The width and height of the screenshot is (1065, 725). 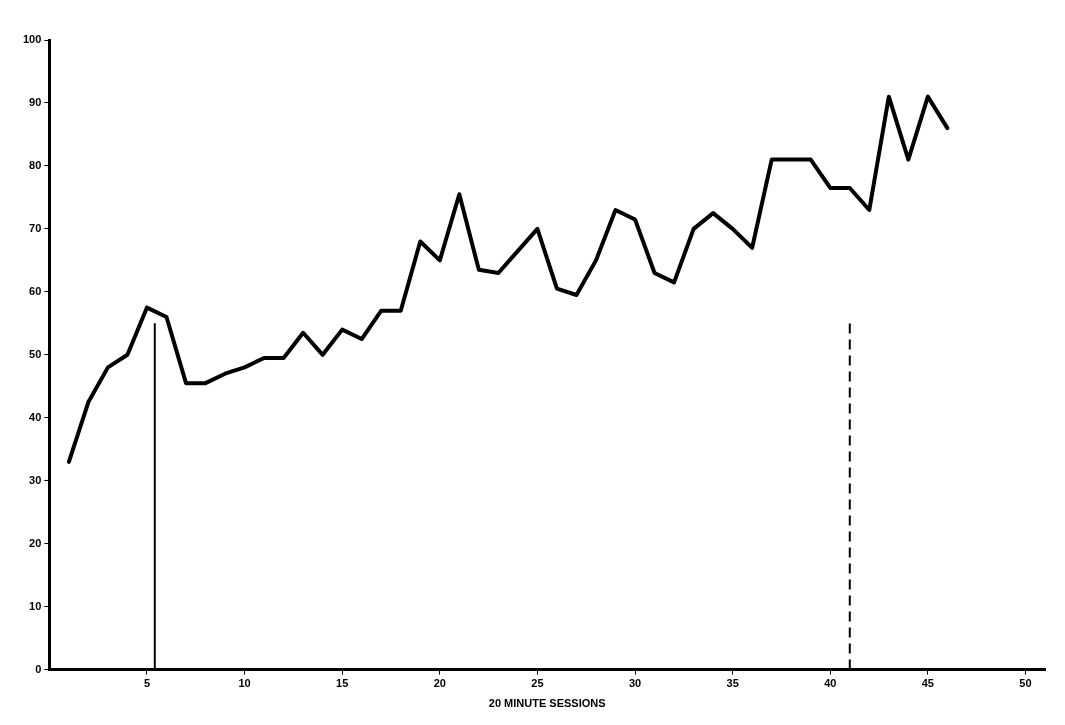 What do you see at coordinates (35, 227) in the screenshot?
I see `y-tick-label: 70` at bounding box center [35, 227].